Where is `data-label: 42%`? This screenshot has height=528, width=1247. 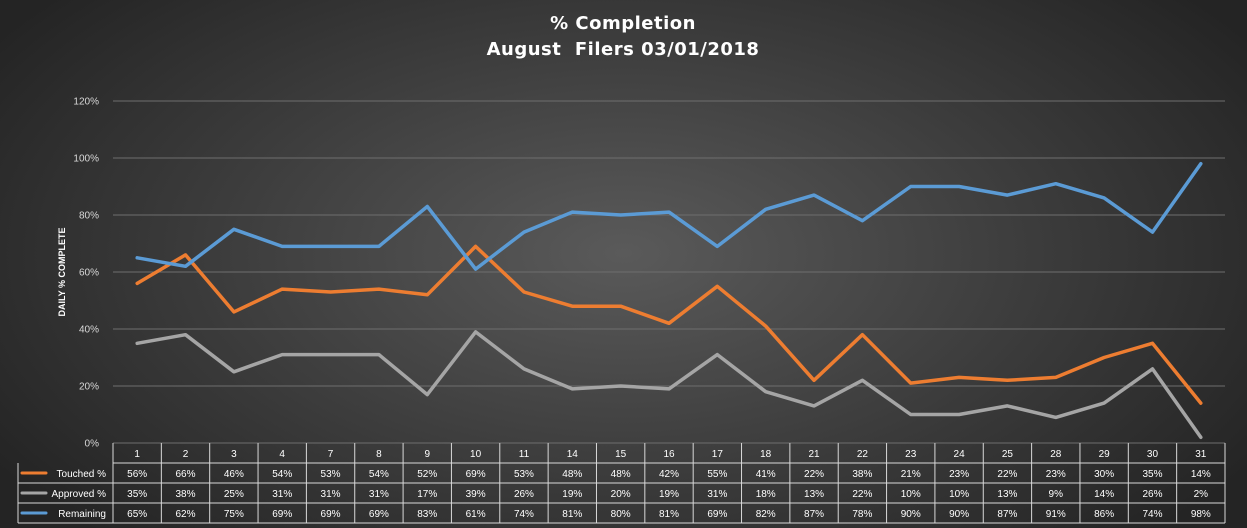 data-label: 42% is located at coordinates (669, 474).